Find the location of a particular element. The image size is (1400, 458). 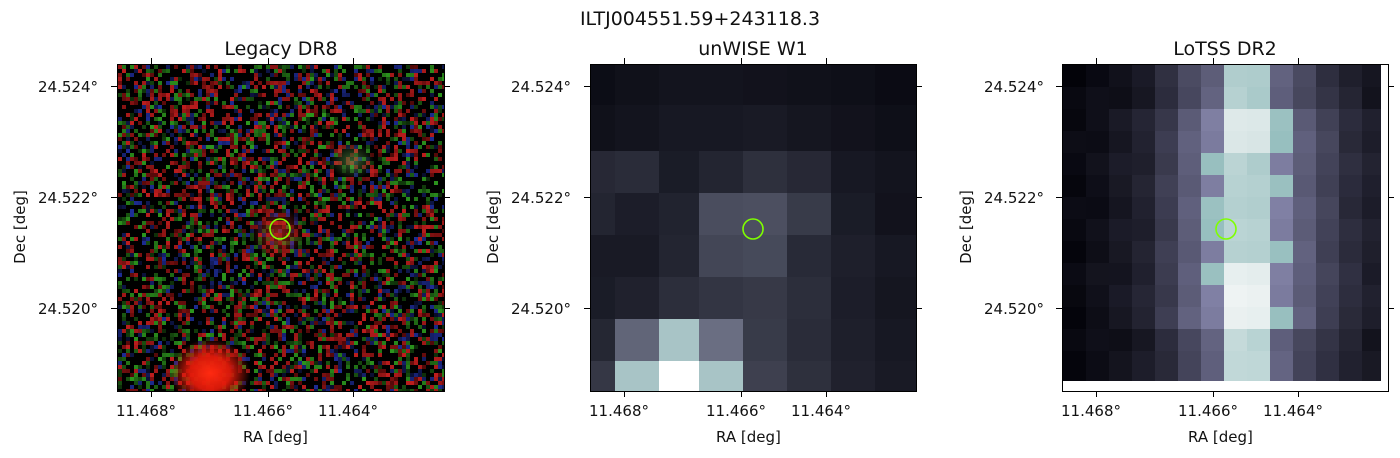

x-axis-label: RA [deg] is located at coordinates (1220, 437).